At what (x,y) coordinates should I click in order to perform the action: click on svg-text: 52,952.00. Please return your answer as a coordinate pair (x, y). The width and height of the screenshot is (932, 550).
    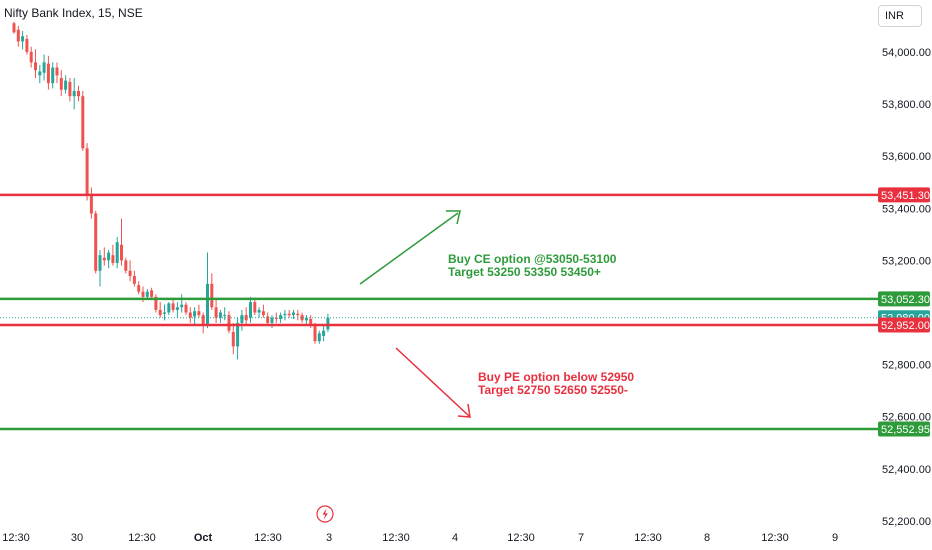
    Looking at the image, I should click on (905, 326).